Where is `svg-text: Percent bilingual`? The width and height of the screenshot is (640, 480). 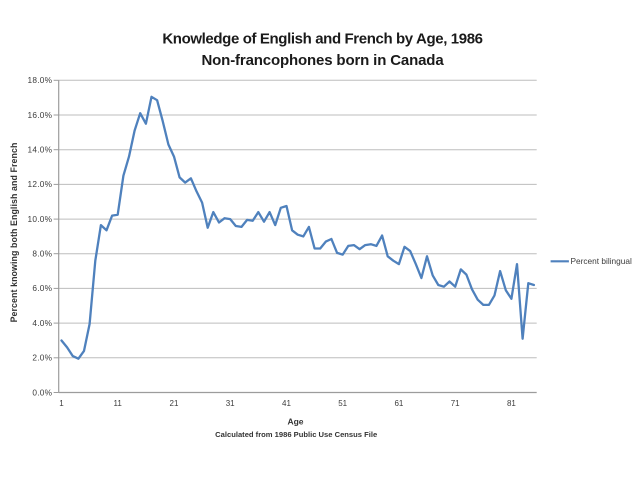
svg-text: Percent bilingual is located at coordinates (602, 261).